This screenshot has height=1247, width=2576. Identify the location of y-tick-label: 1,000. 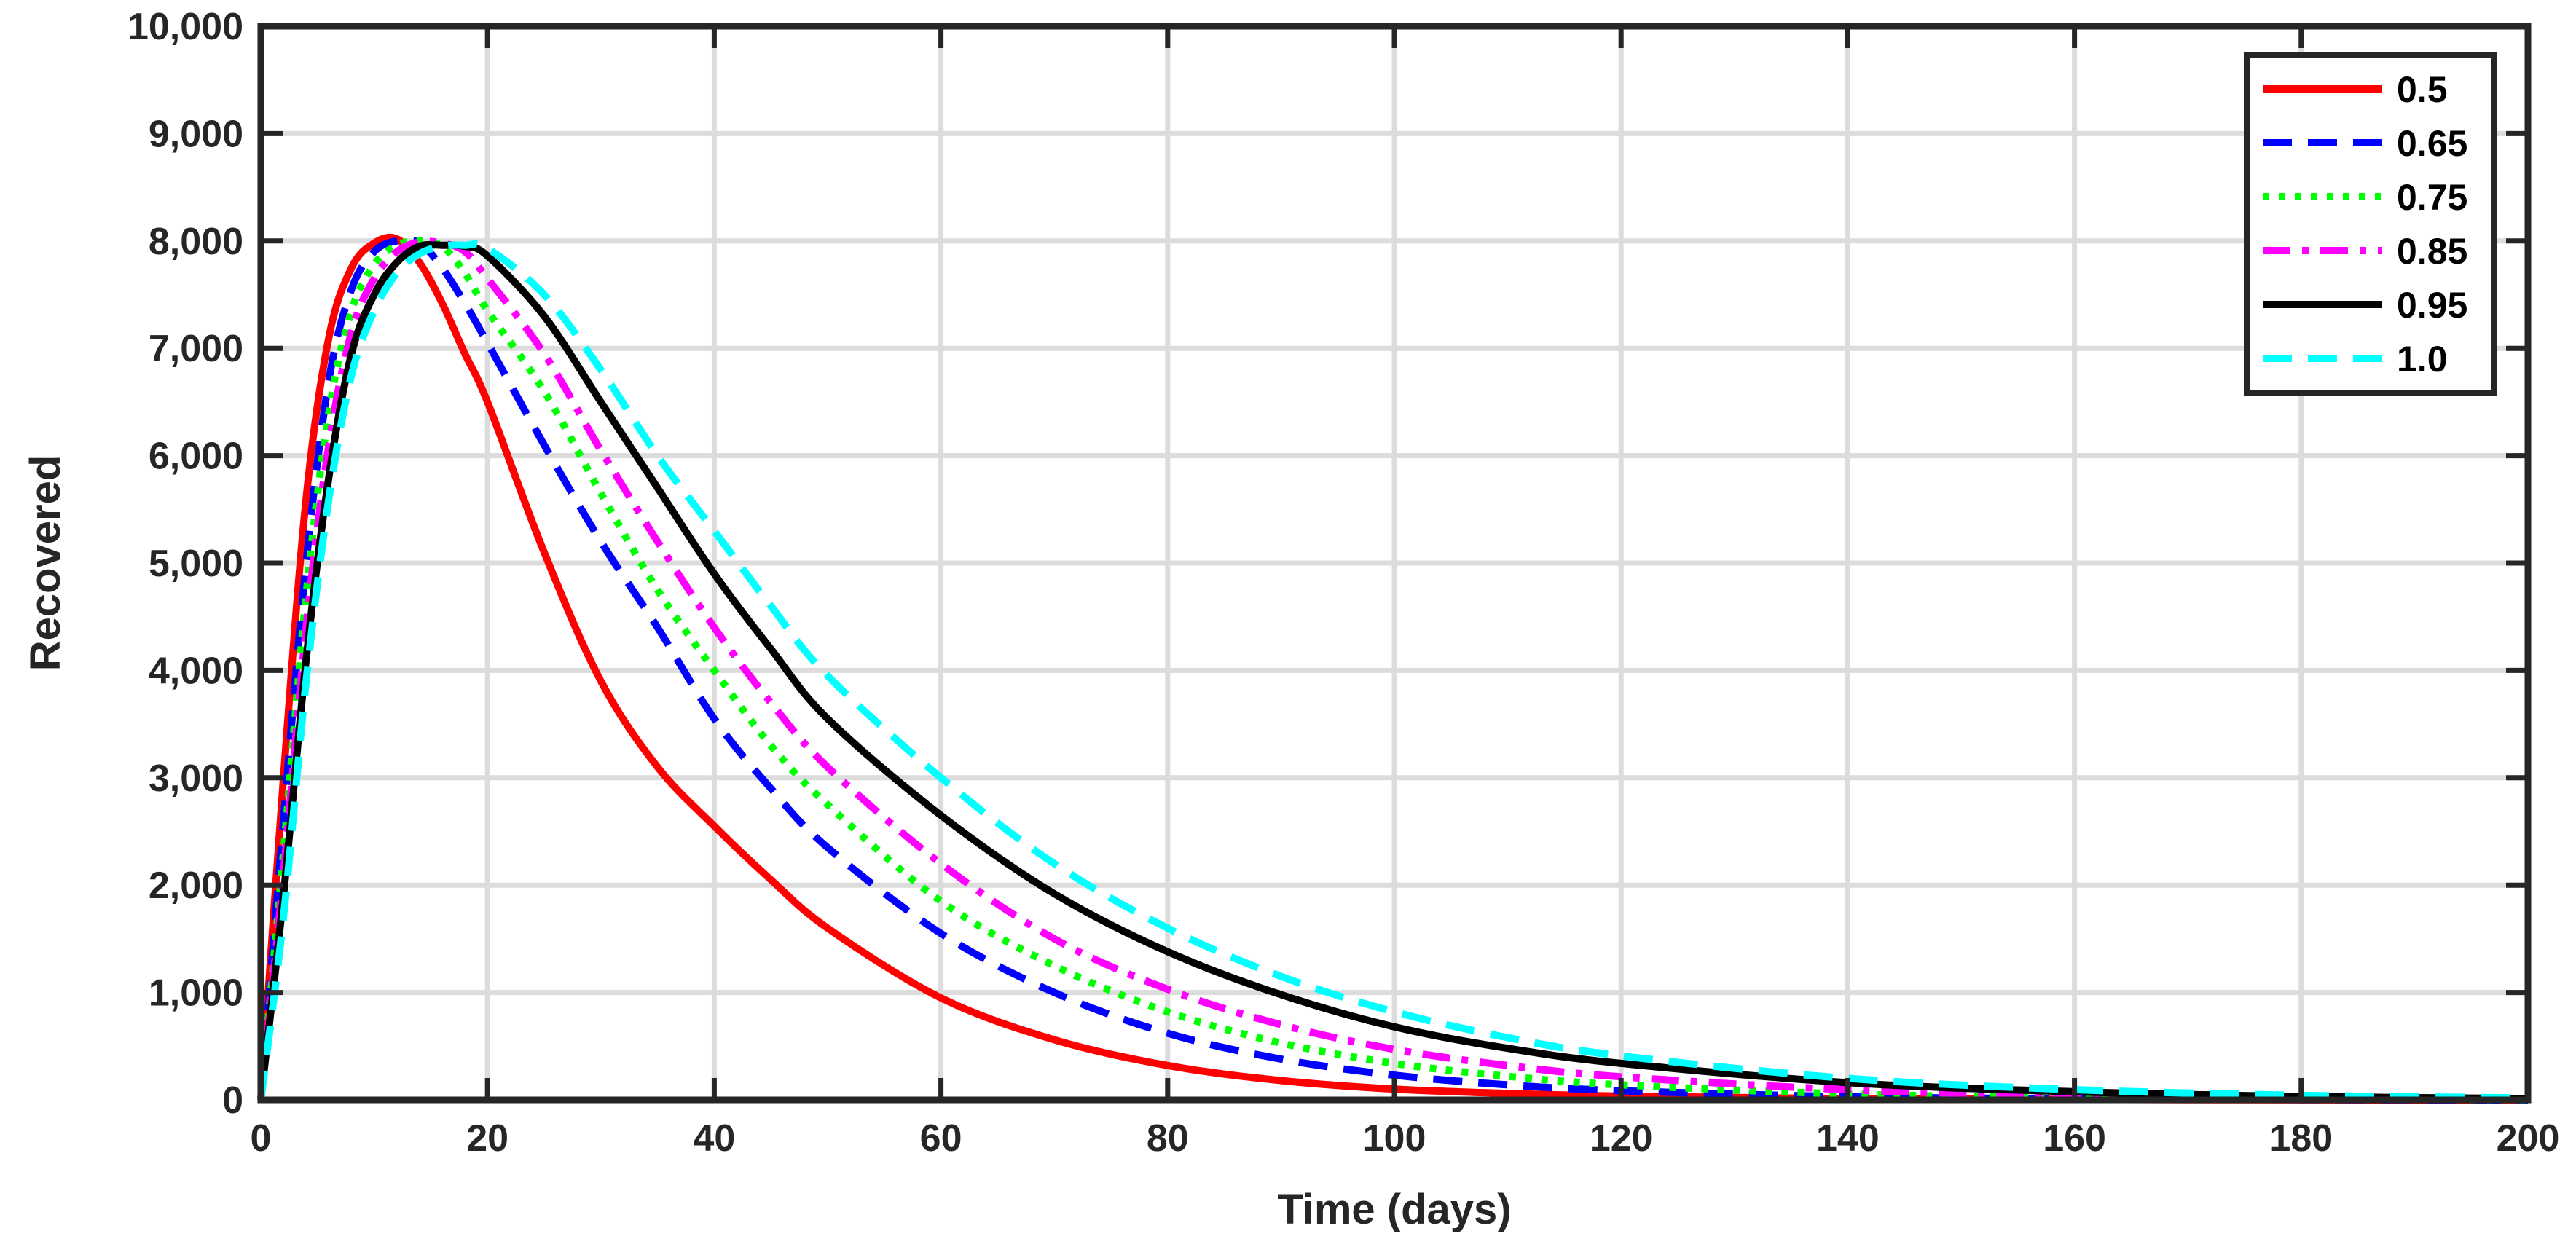
(196, 993).